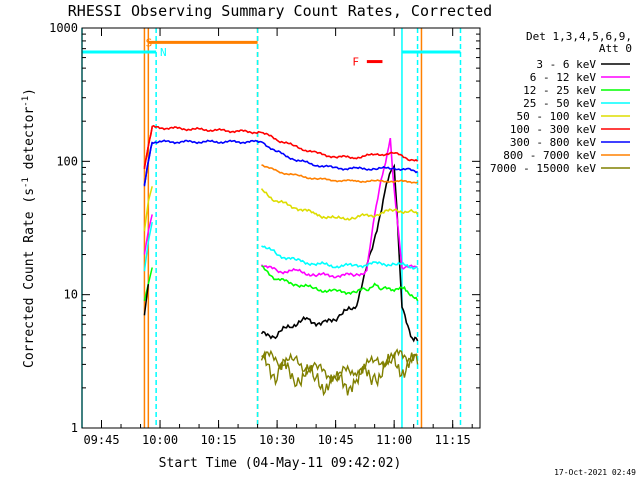  Describe the element at coordinates (26, 101) in the screenshot. I see `y-label-d: -1` at that location.